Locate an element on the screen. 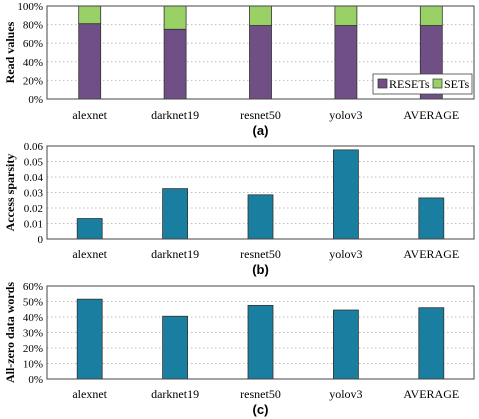 The height and width of the screenshot is (419, 479). y-tick-label: 10% is located at coordinates (33, 365).